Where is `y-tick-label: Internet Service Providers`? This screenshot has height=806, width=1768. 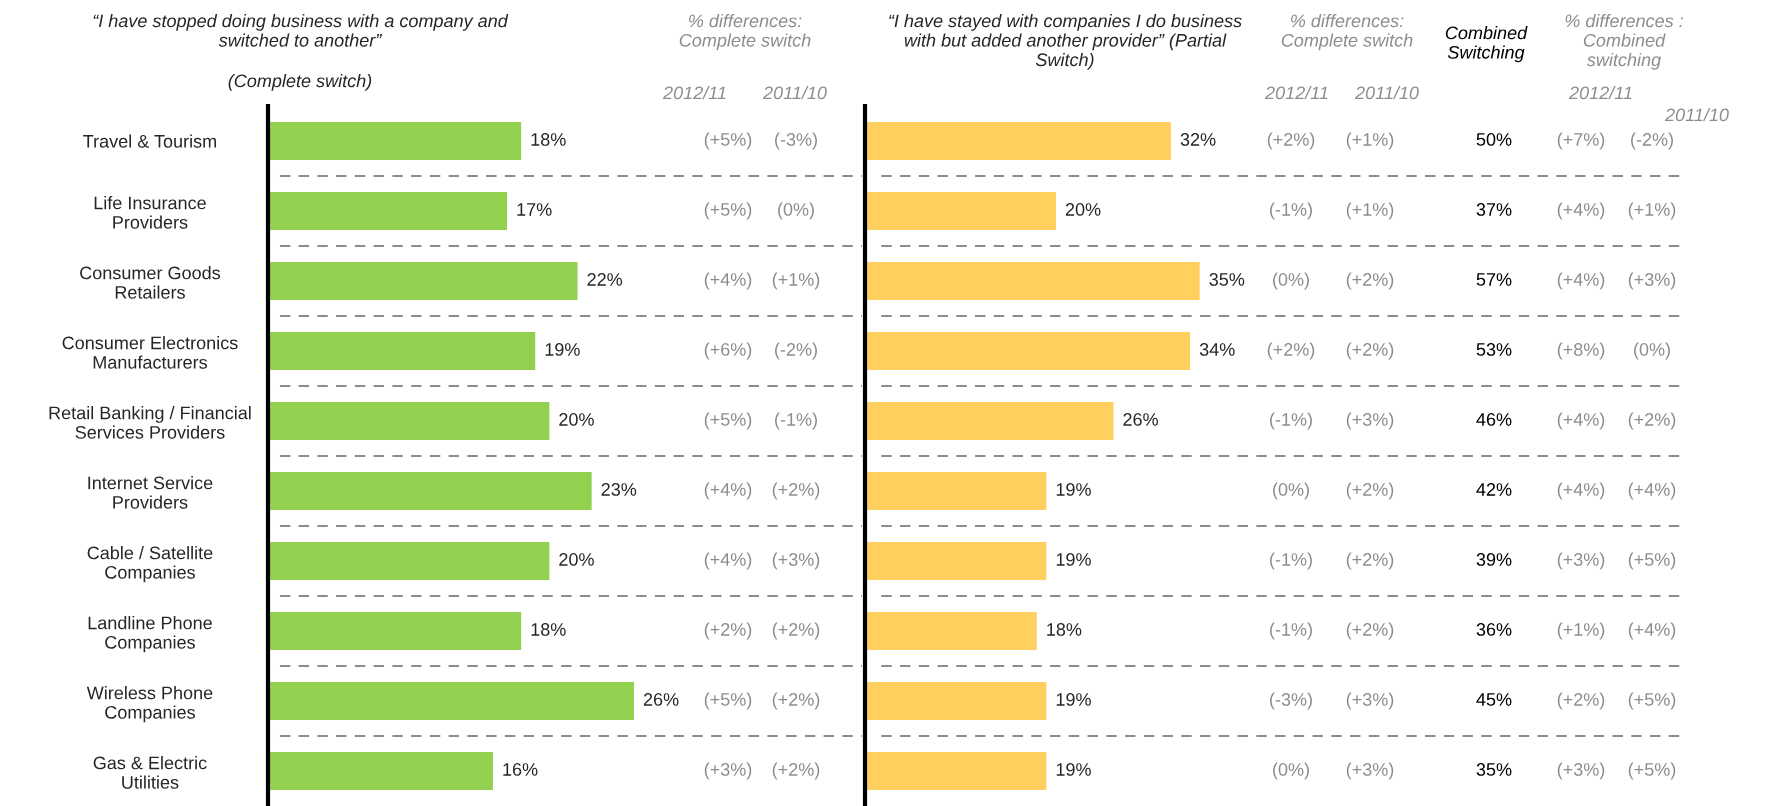
y-tick-label: Internet Service Providers is located at coordinates (150, 492).